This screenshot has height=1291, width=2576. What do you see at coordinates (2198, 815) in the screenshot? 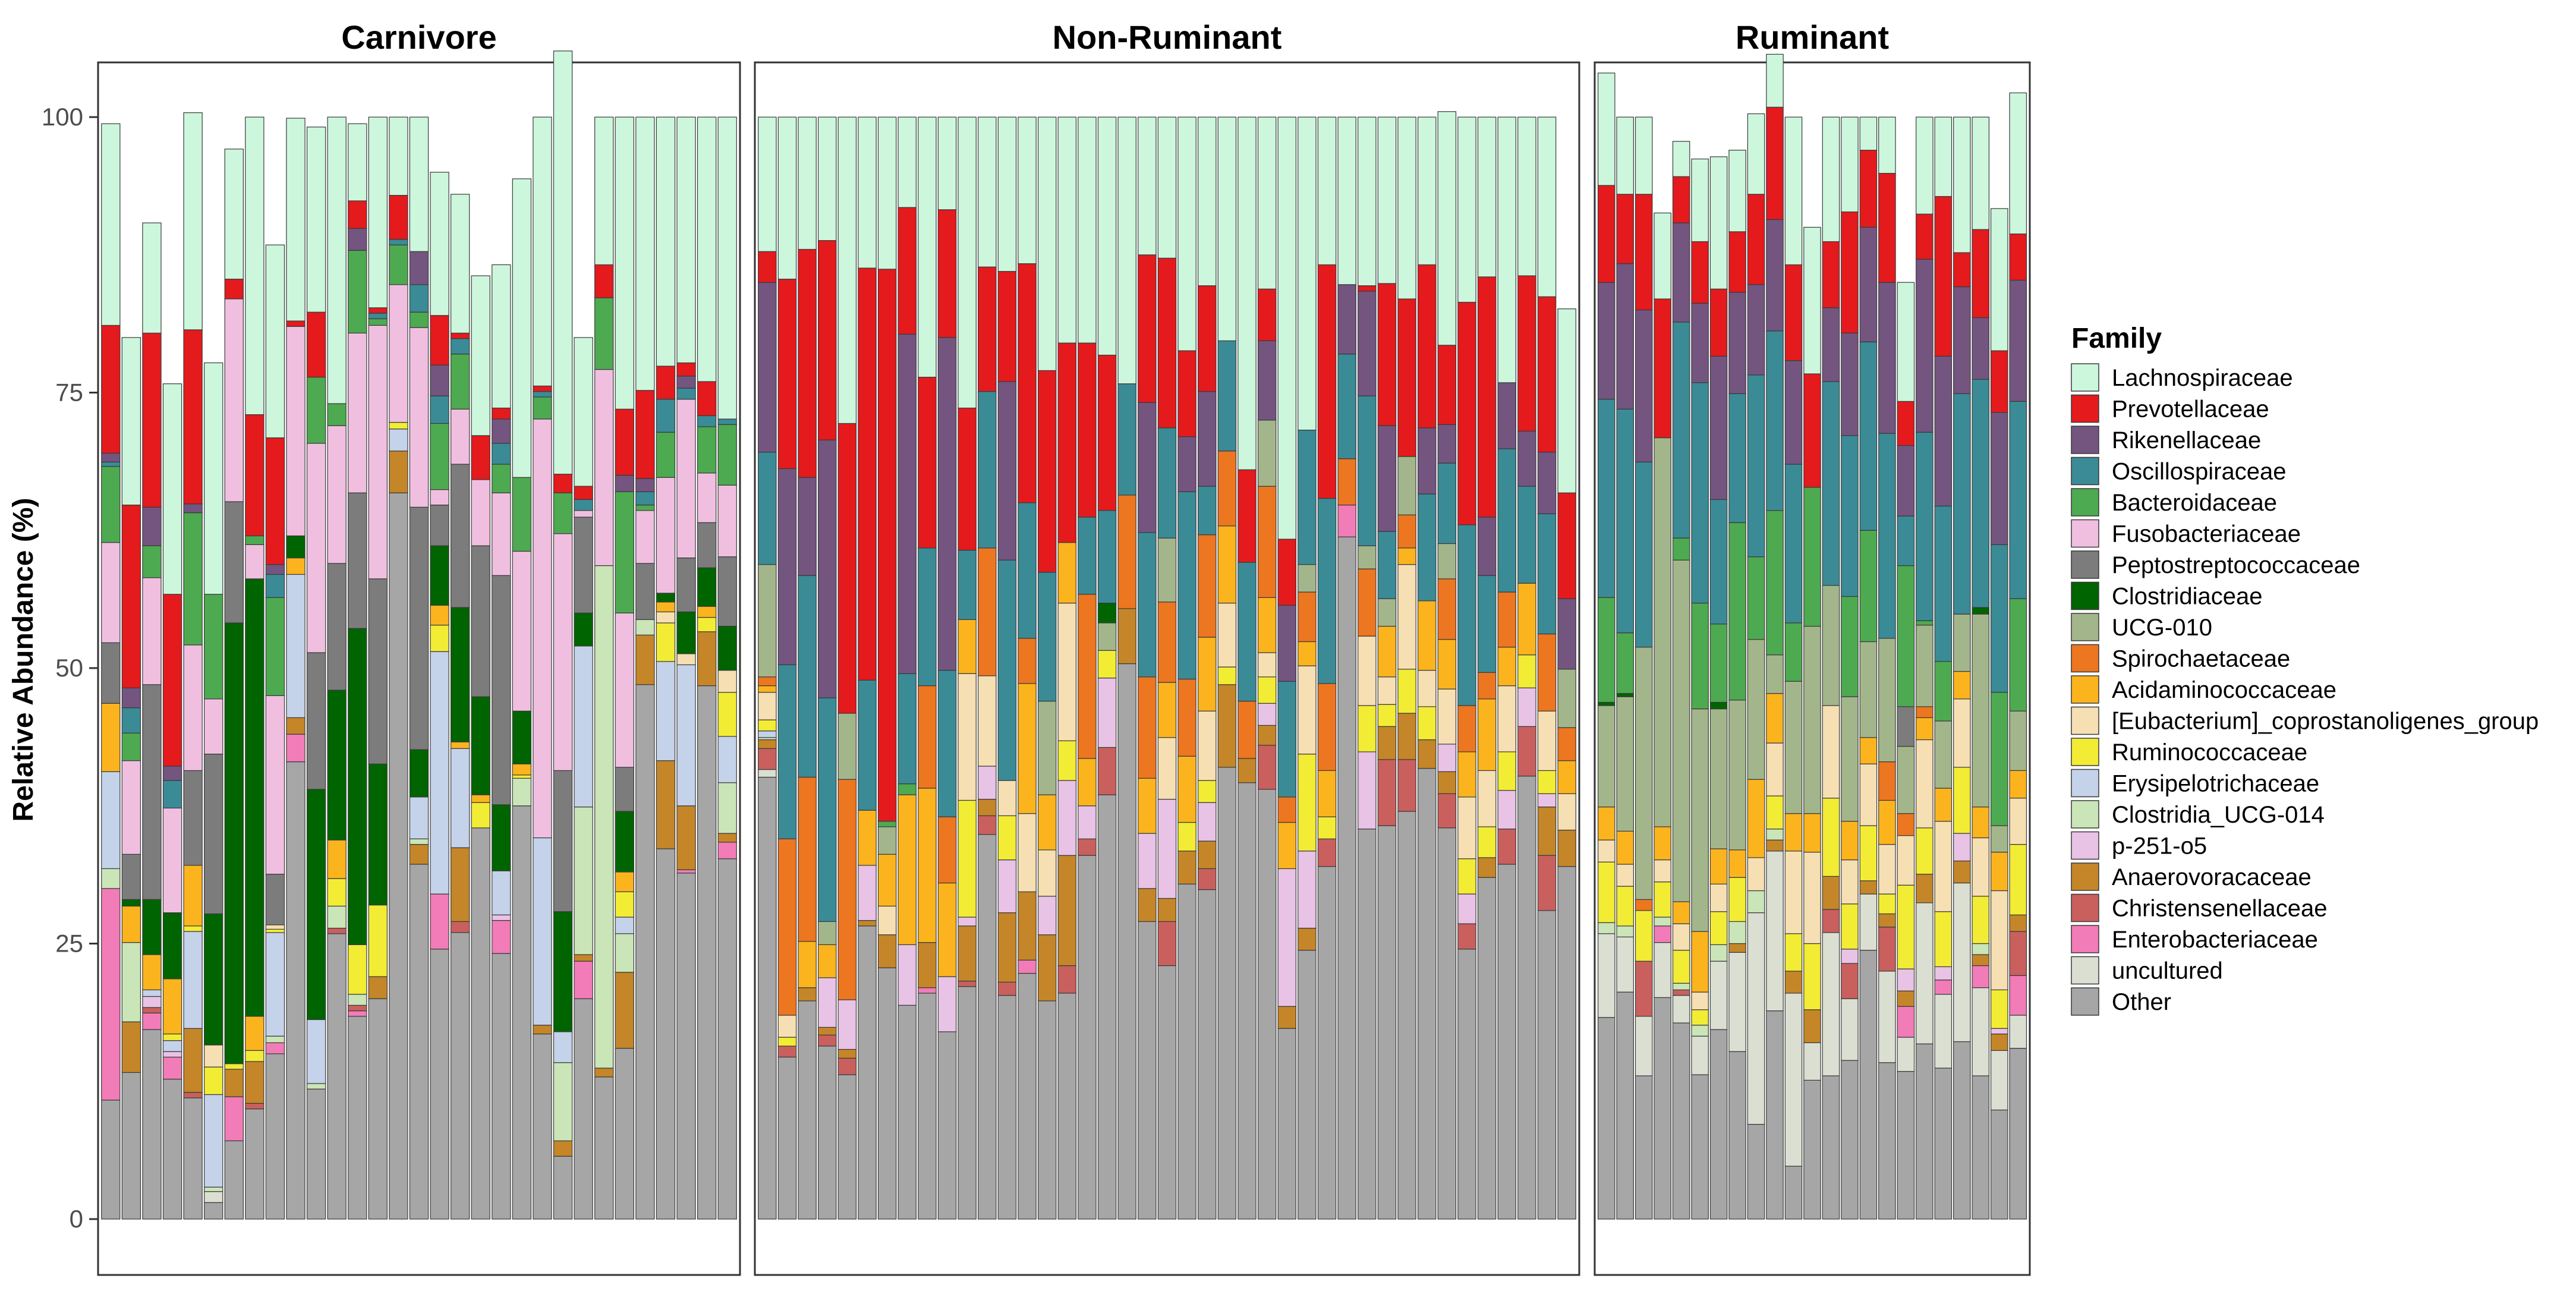
I see `legend-item: Clostridia_UCG-014` at bounding box center [2198, 815].